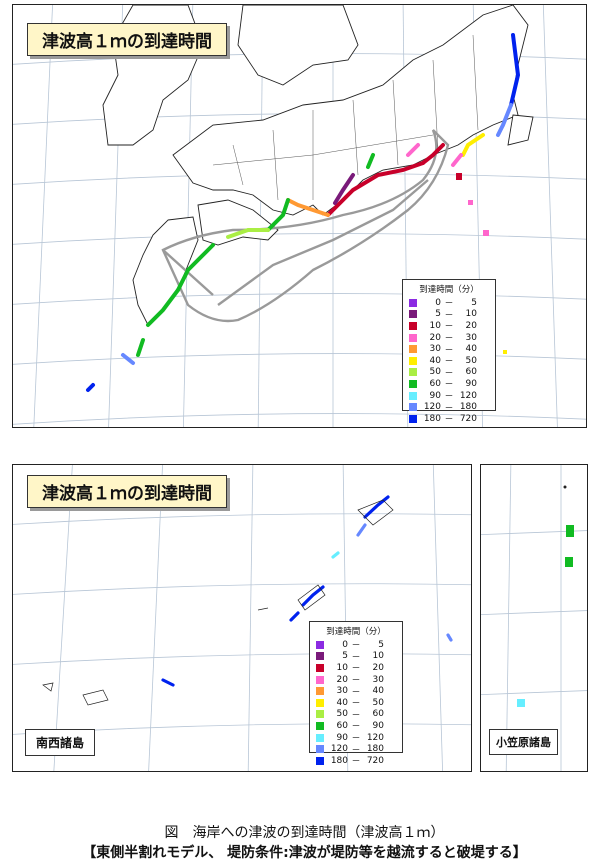  Describe the element at coordinates (481, 263) in the screenshot. I see `island-markers` at that location.